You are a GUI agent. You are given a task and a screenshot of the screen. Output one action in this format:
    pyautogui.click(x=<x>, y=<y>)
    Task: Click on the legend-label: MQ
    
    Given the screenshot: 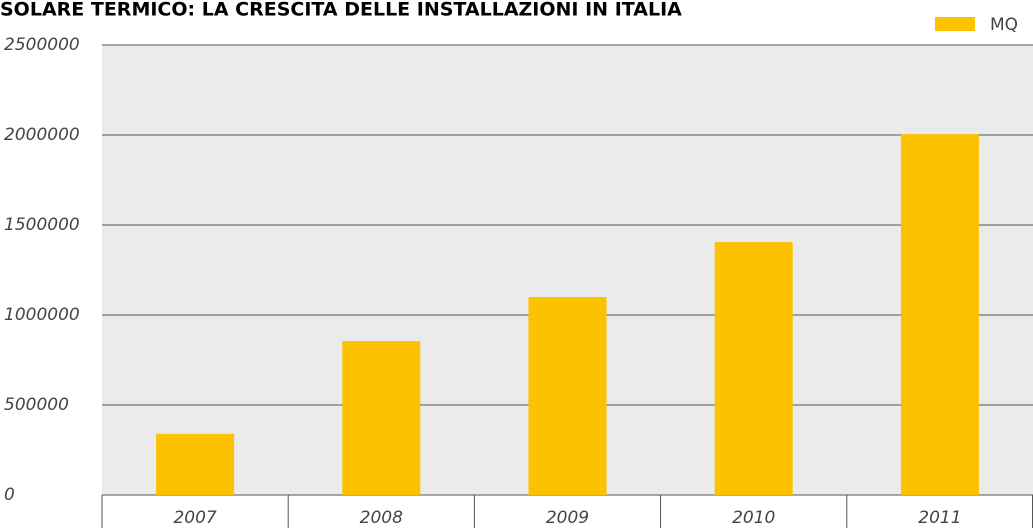 What is the action you would take?
    pyautogui.click(x=1004, y=25)
    